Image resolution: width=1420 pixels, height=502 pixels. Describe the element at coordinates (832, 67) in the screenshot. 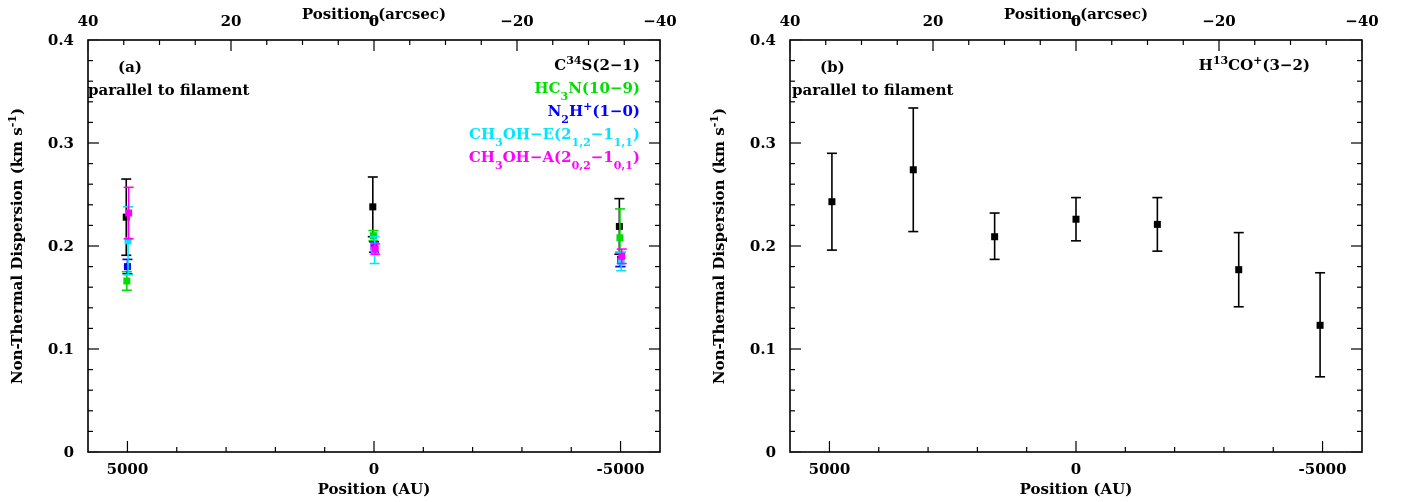

I see `panel-label: (b)` at that location.